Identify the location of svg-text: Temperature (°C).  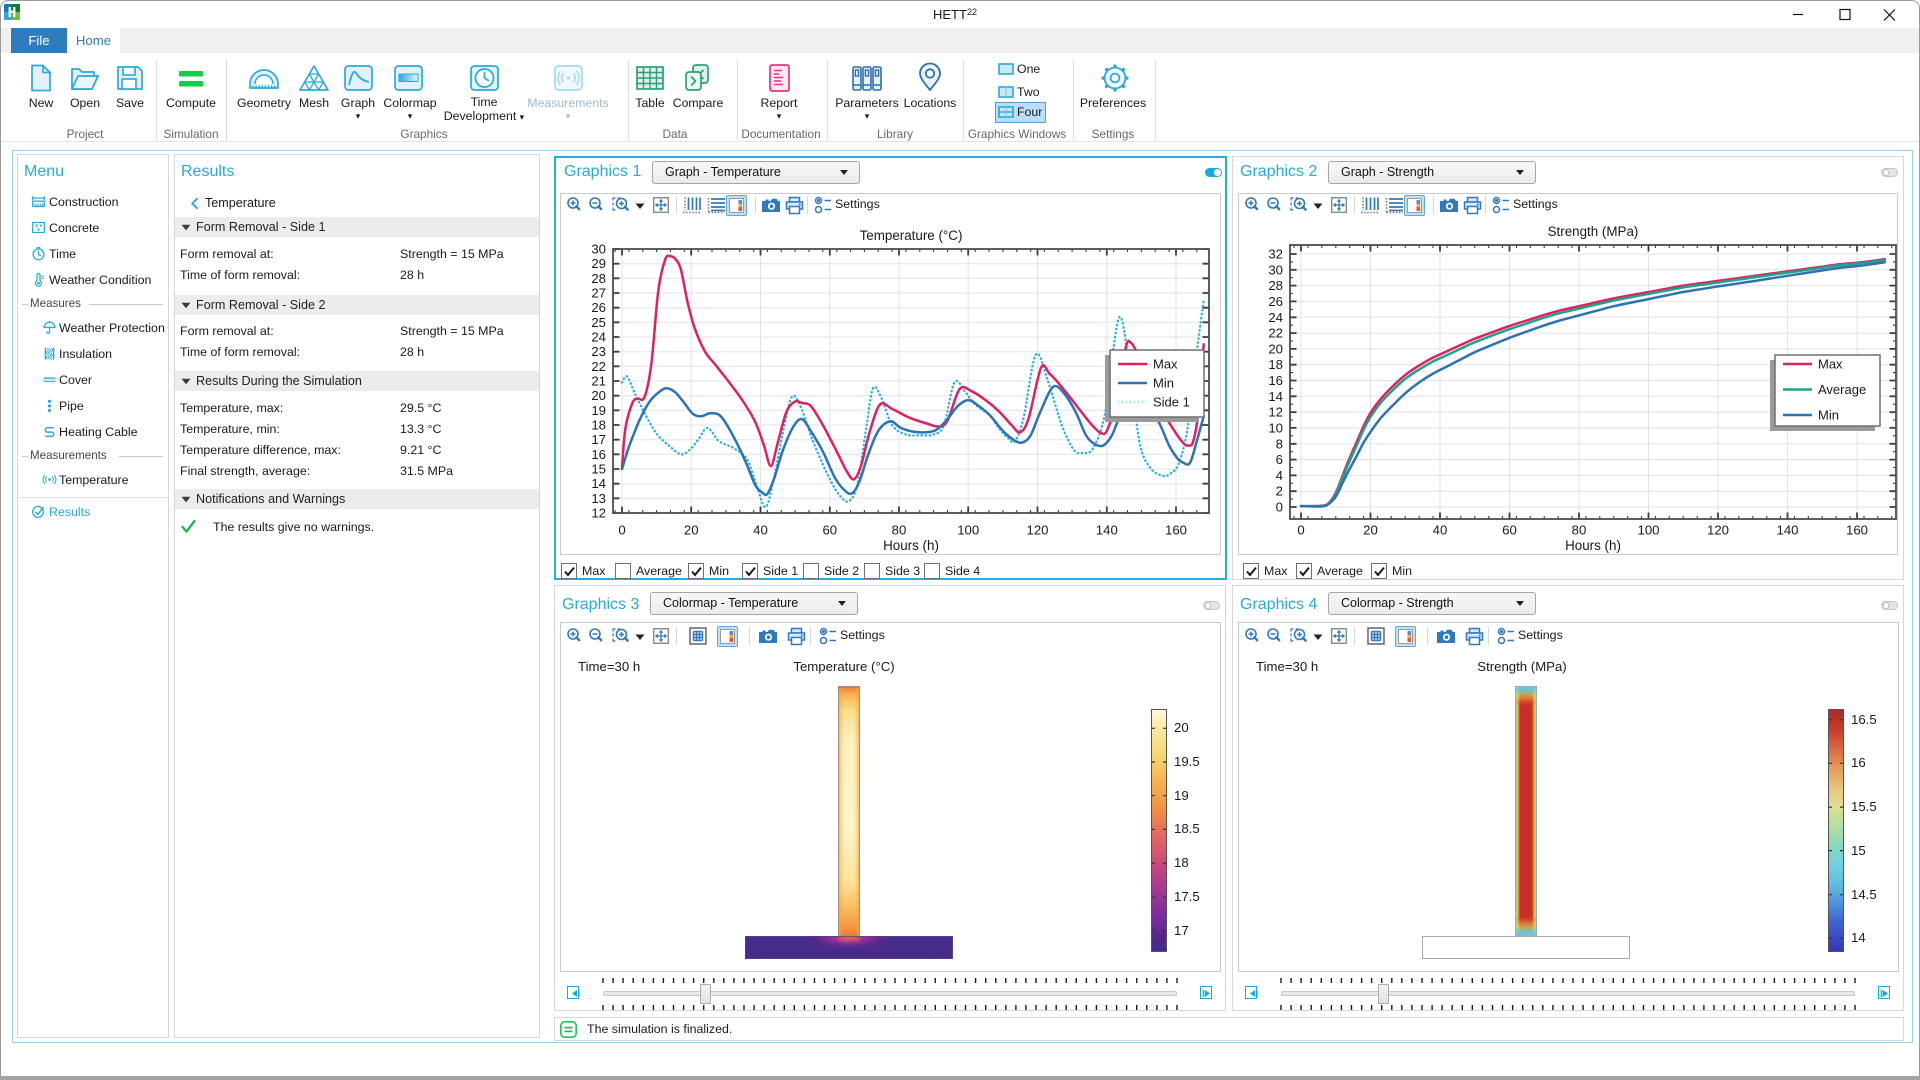
(911, 235).